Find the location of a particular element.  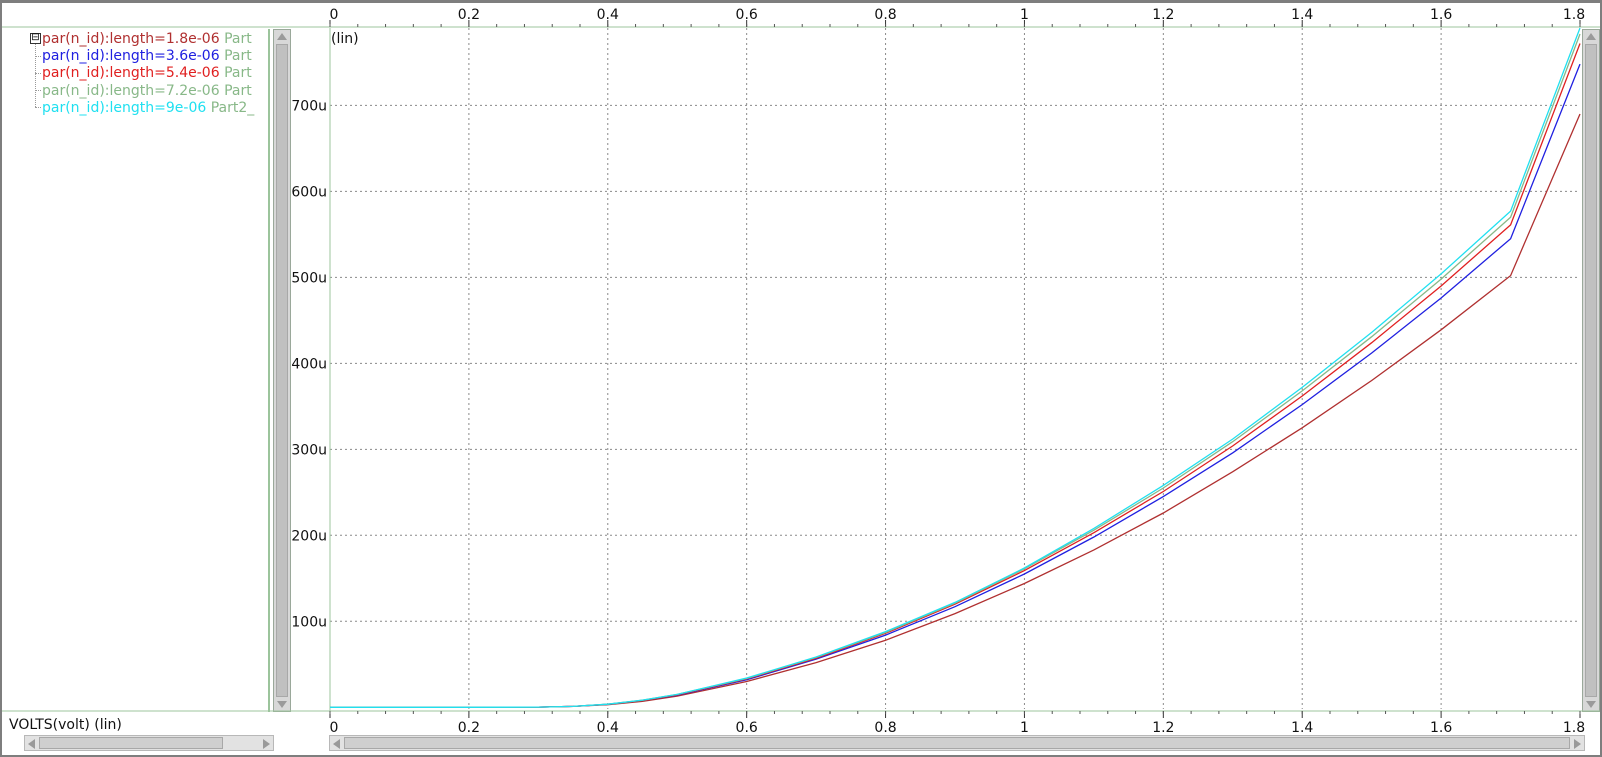

x-bottom-tick-label: 1 is located at coordinates (1024, 728).